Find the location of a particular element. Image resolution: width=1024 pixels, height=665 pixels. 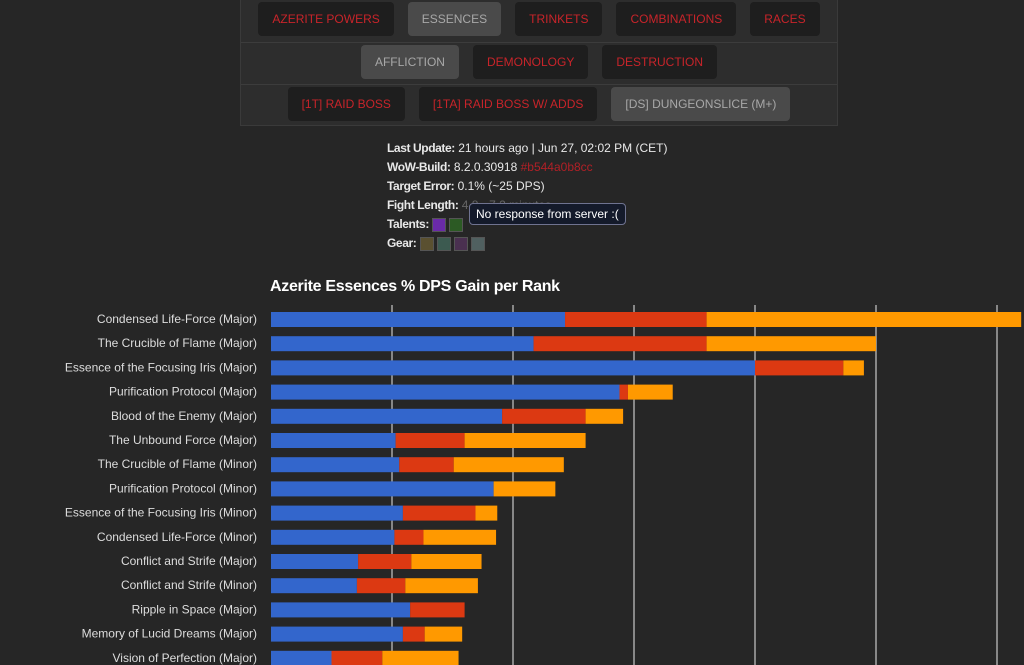

category-label: The Unbound Force (Major) is located at coordinates (183, 440).